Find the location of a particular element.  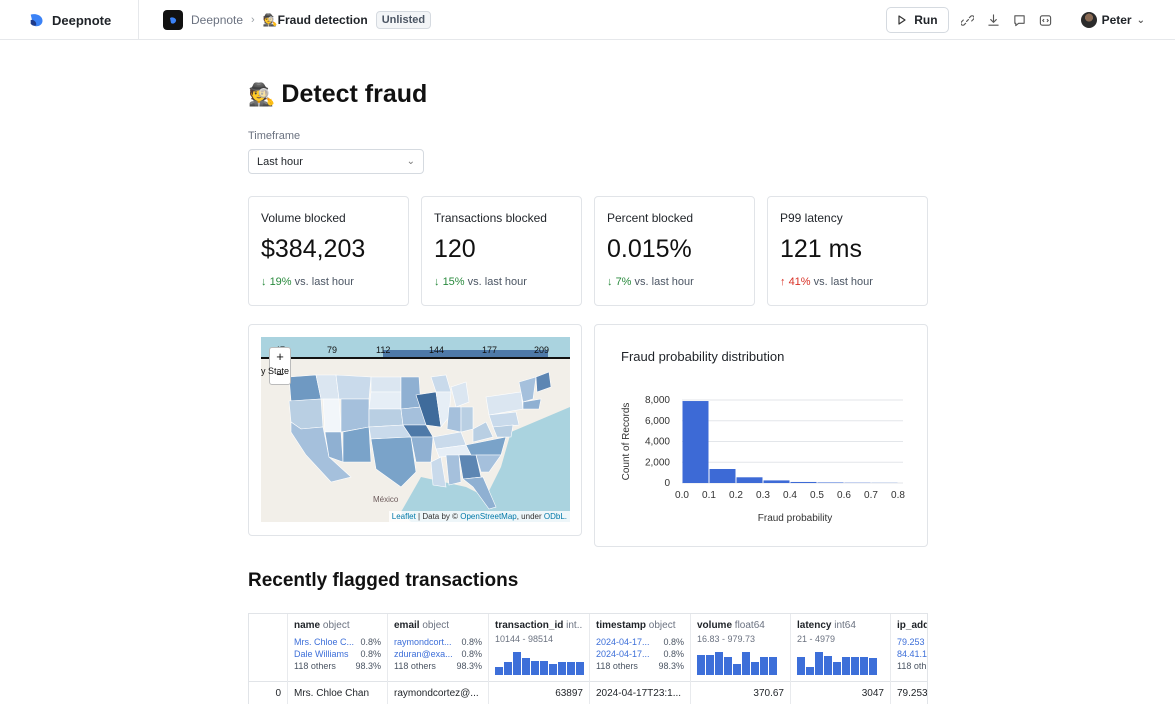

column-volume: volume float64 16.83 - 979.73 370.67 is located at coordinates (741, 659).